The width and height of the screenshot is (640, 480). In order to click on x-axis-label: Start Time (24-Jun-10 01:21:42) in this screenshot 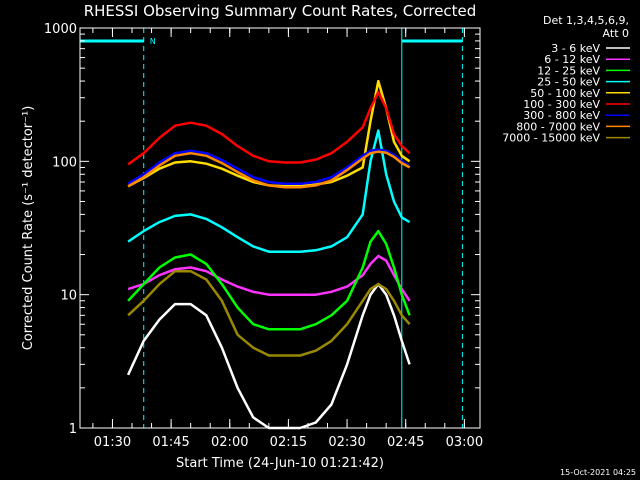, I will do `click(280, 463)`.